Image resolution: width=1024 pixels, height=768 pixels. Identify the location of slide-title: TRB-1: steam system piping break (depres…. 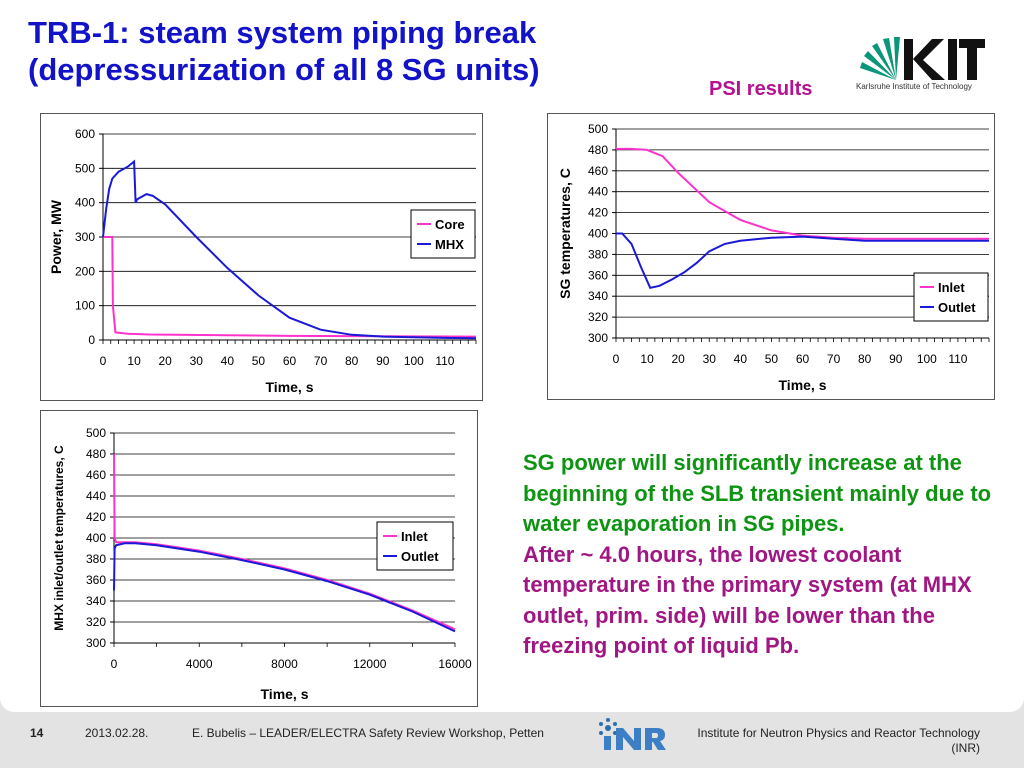
(328, 51).